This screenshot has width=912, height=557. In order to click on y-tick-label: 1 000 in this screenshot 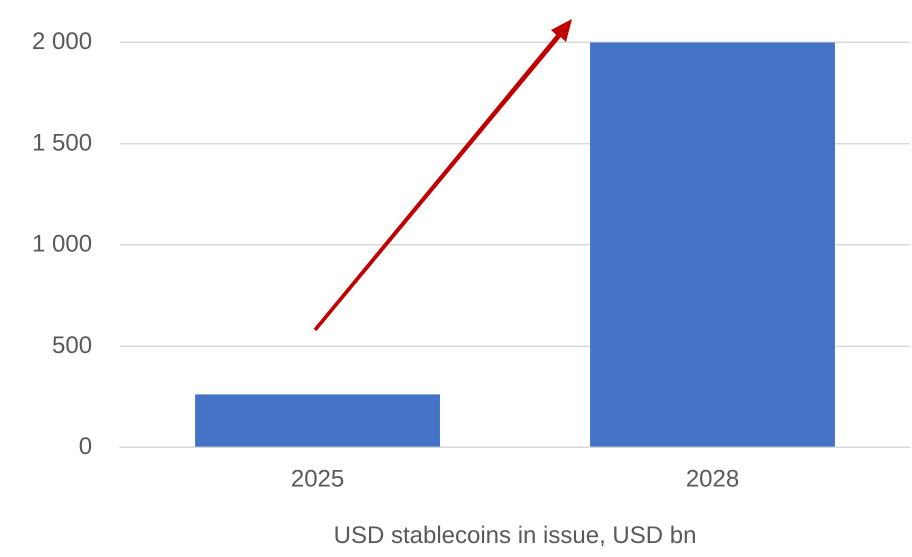, I will do `click(62, 244)`.